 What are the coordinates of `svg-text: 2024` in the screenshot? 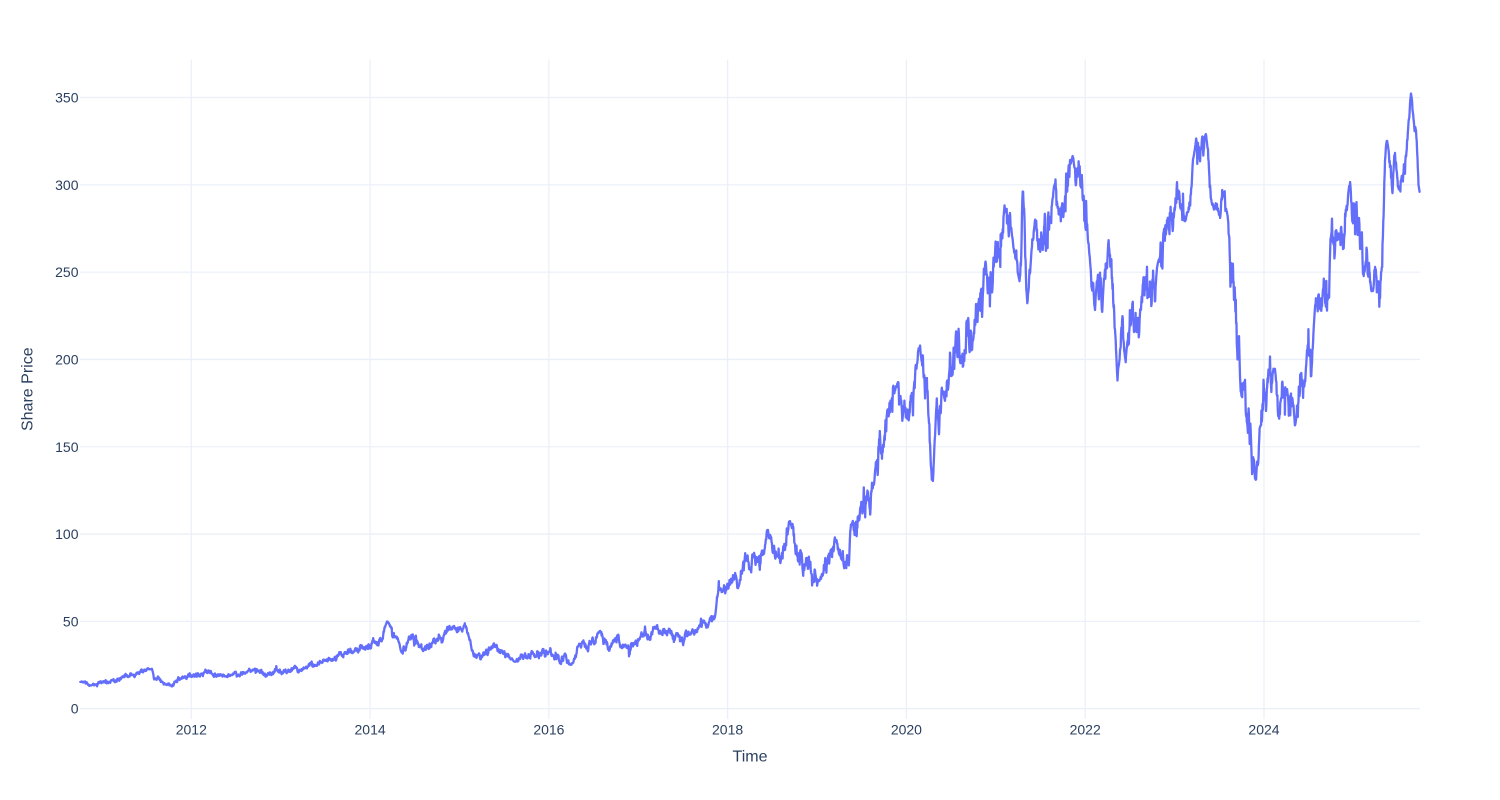 It's located at (1263, 729).